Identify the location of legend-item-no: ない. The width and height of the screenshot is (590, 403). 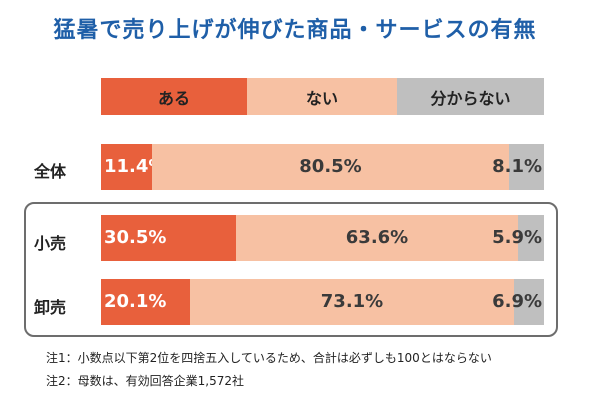
(322, 96).